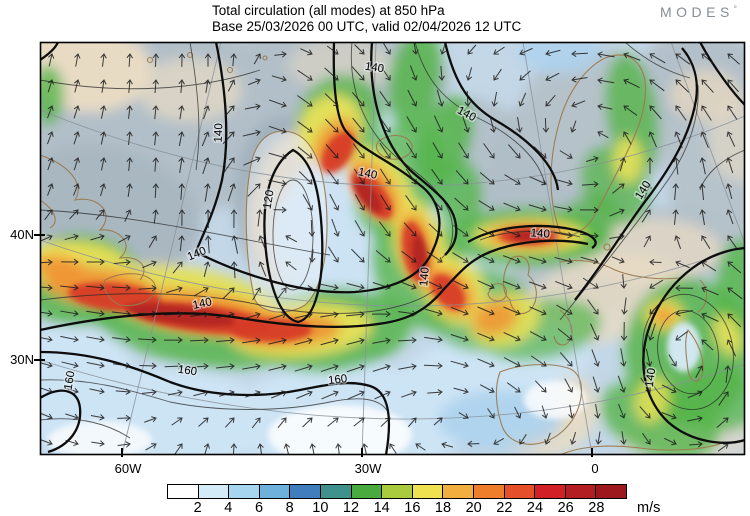 This screenshot has width=750, height=516. Describe the element at coordinates (268, 199) in the screenshot. I see `contour-label: 120` at that location.